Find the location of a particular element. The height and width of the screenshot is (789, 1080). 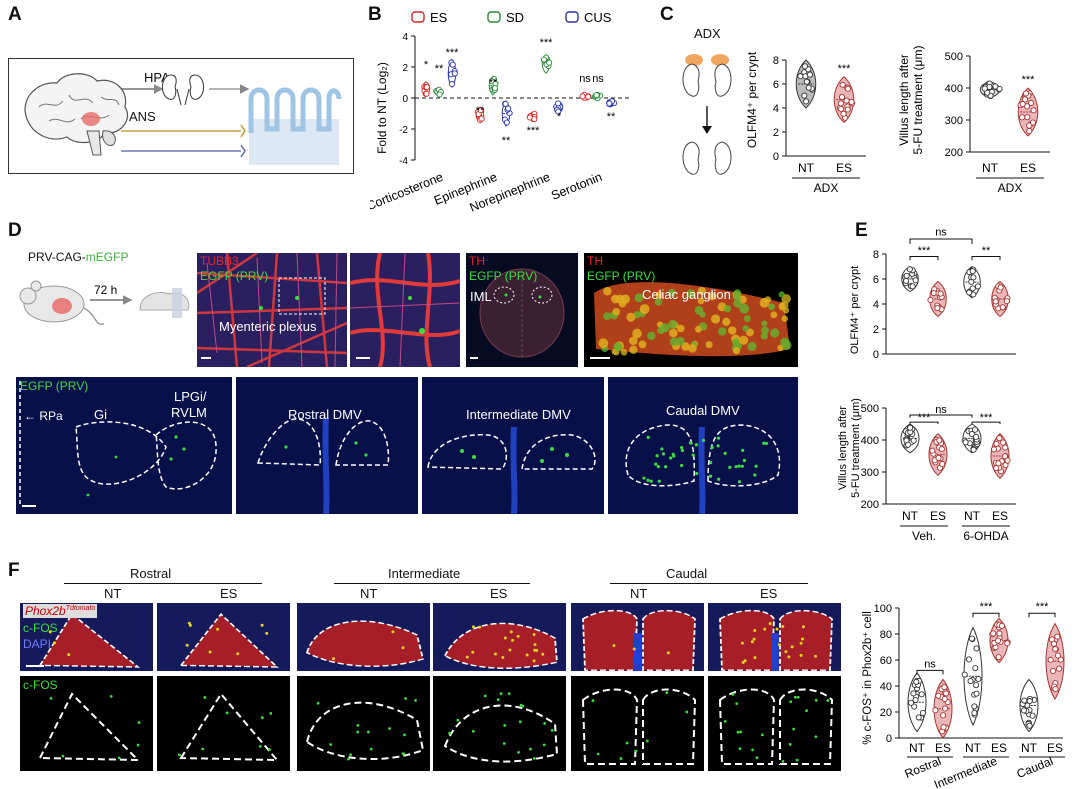

legend-swatch-cus is located at coordinates (572, 17).